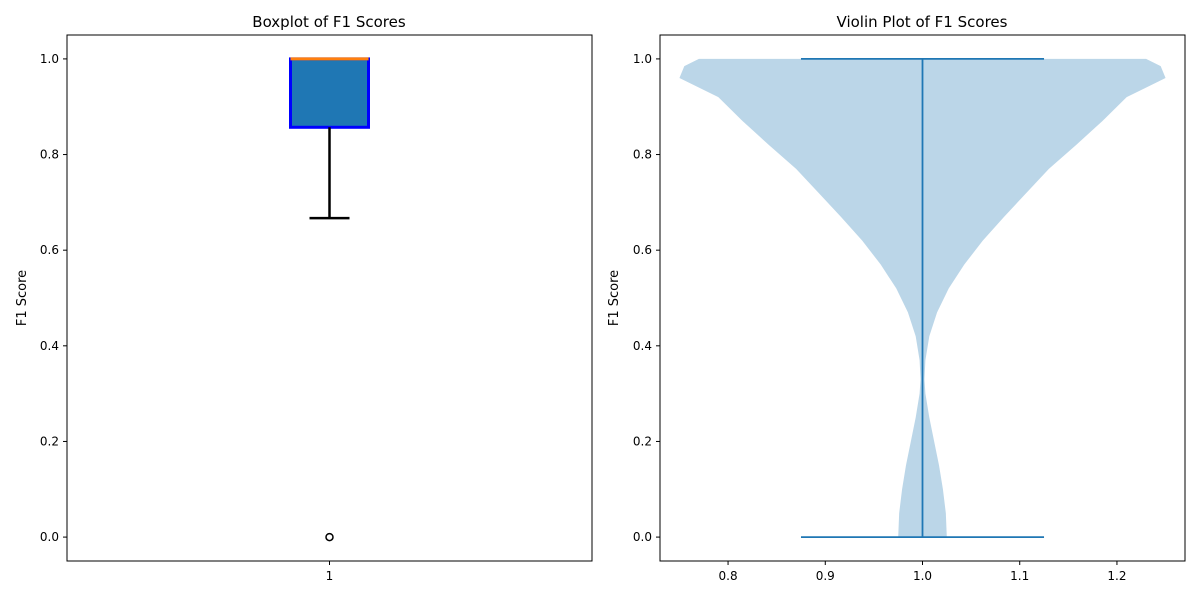  What do you see at coordinates (330, 576) in the screenshot?
I see `x-tick-label: 1` at bounding box center [330, 576].